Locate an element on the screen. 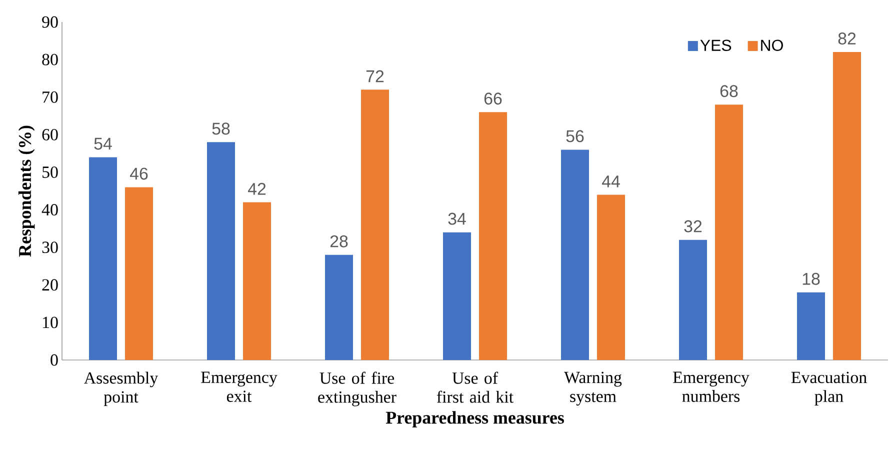 The width and height of the screenshot is (893, 464). y-tick-label: 40 is located at coordinates (50, 210).